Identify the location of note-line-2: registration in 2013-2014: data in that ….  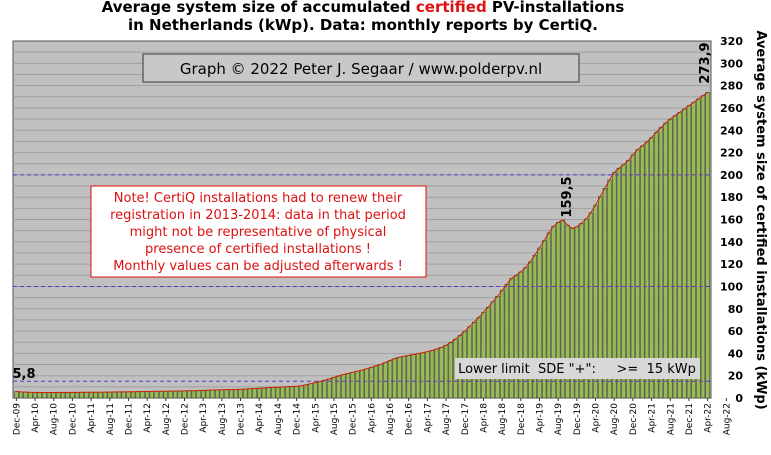
(258, 215).